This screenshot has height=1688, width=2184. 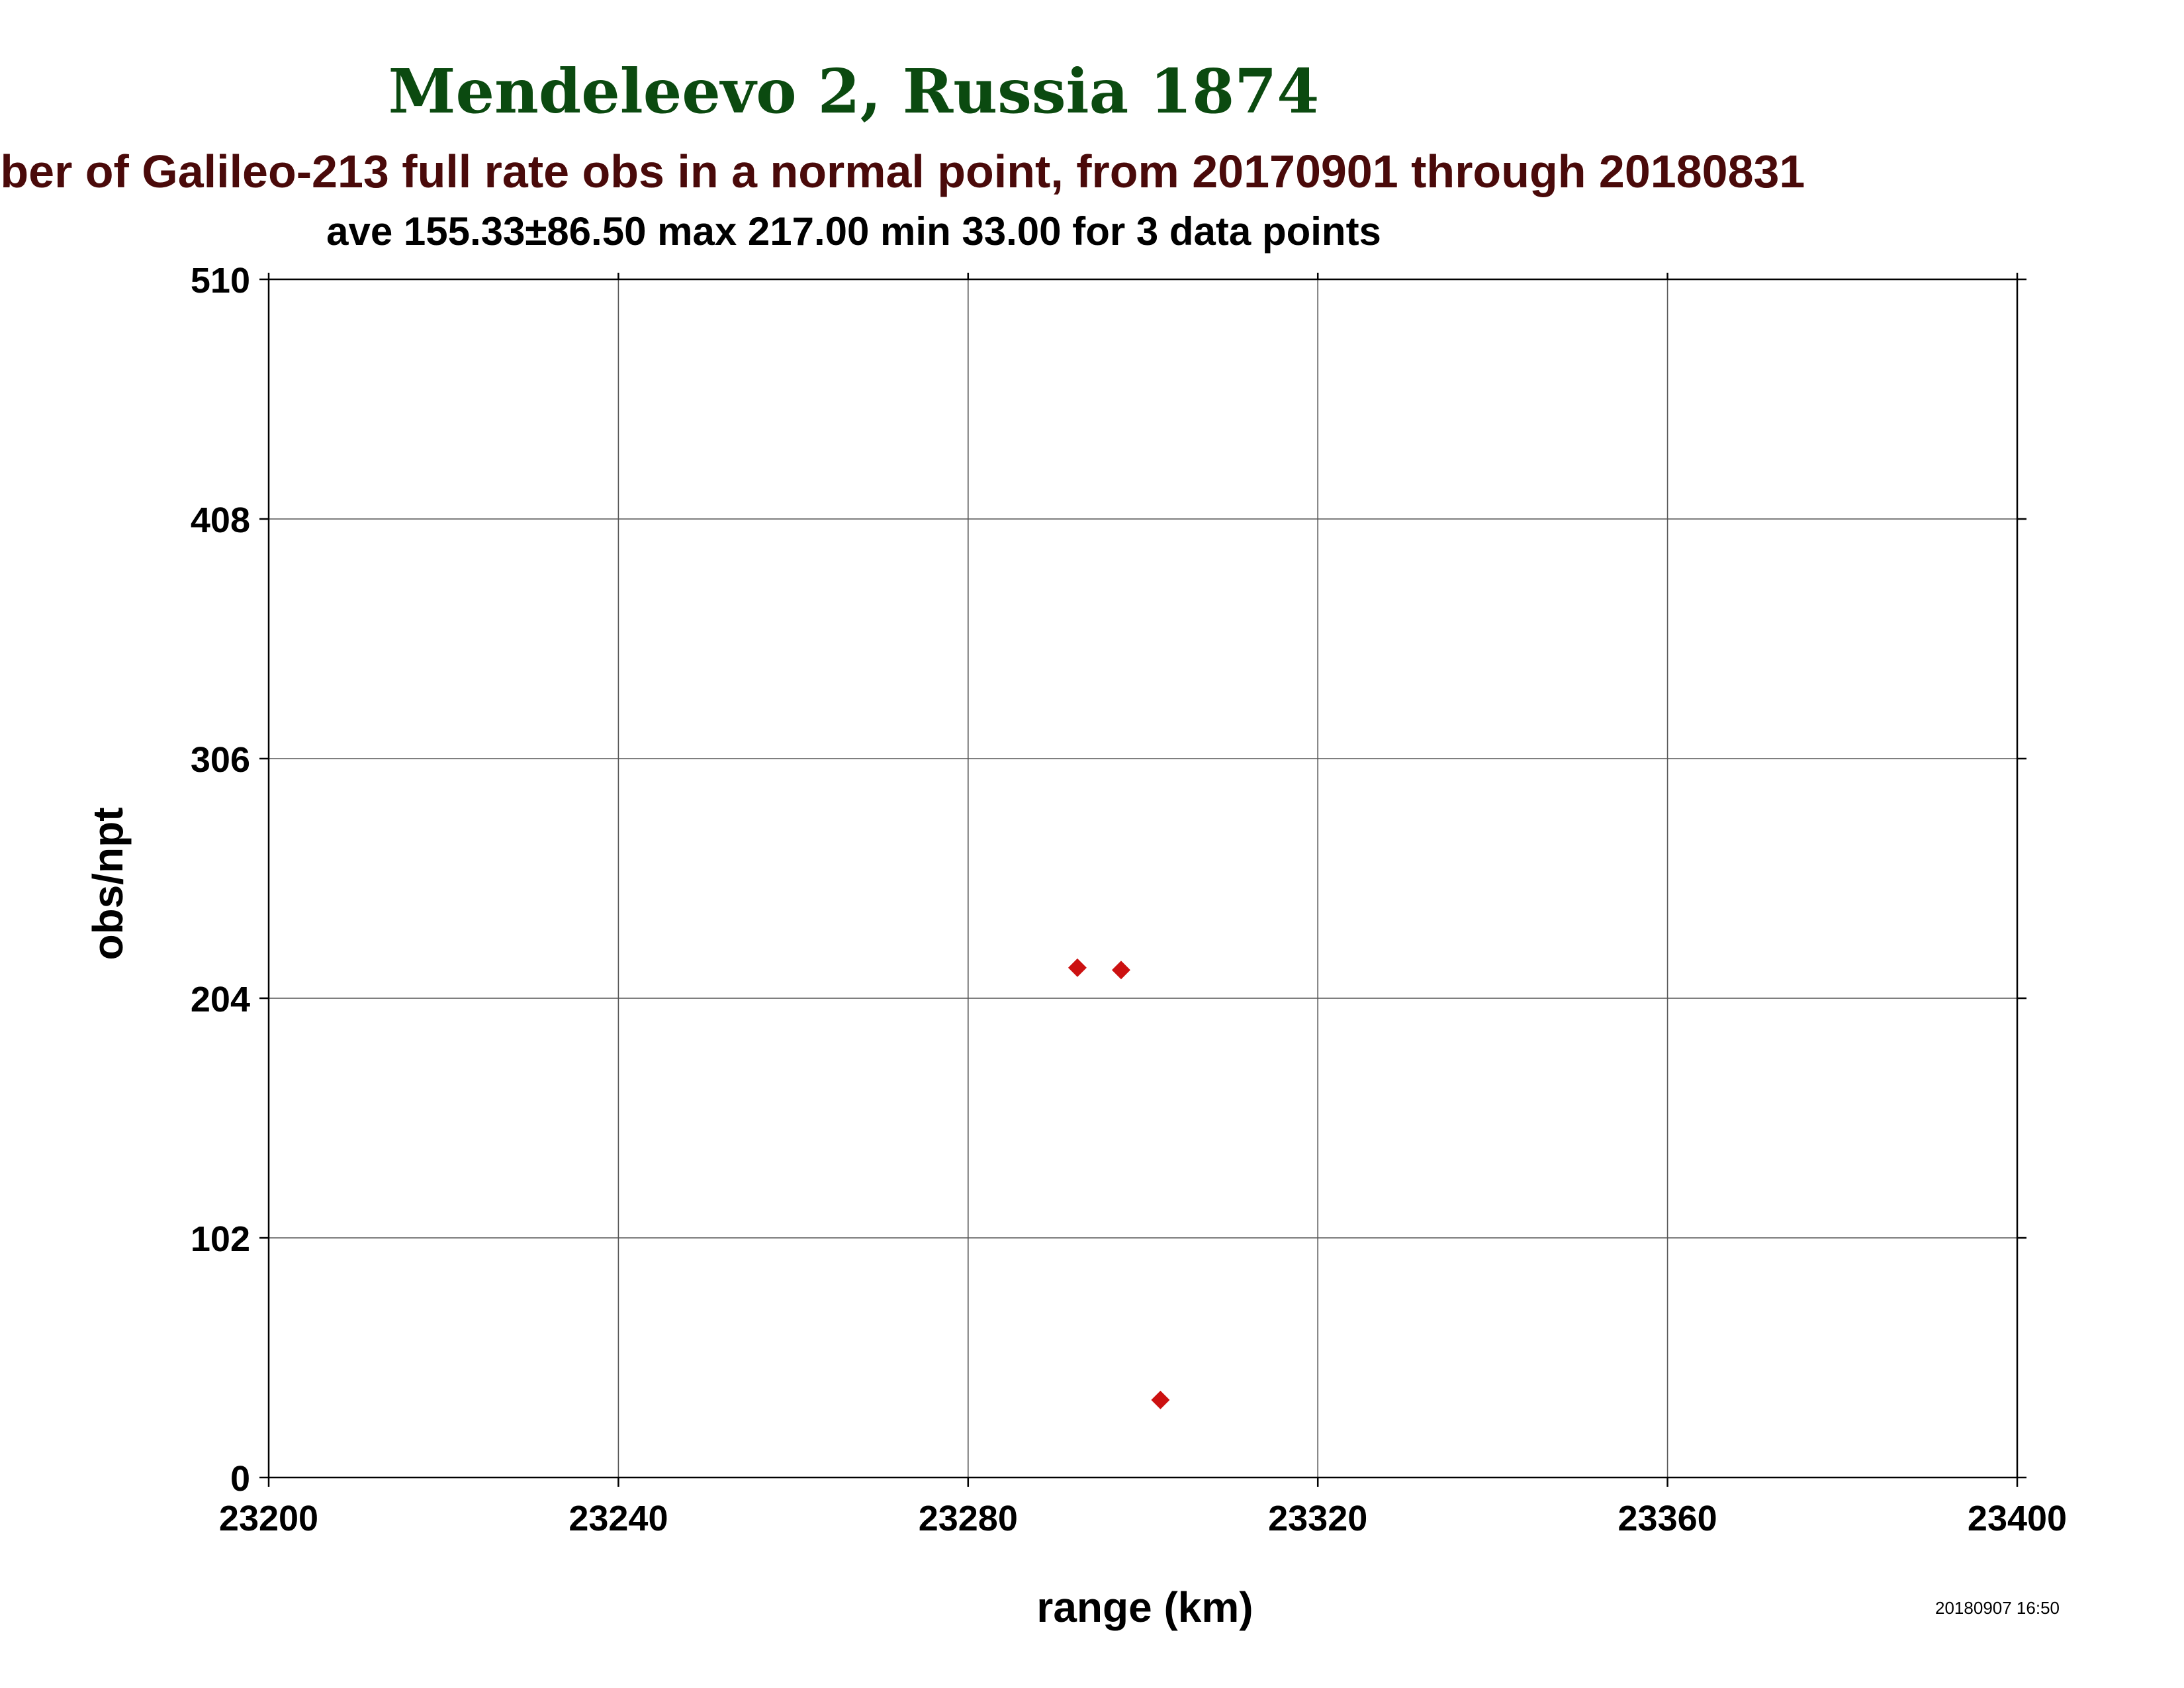 I want to click on y-tick-label: 204, so click(x=220, y=999).